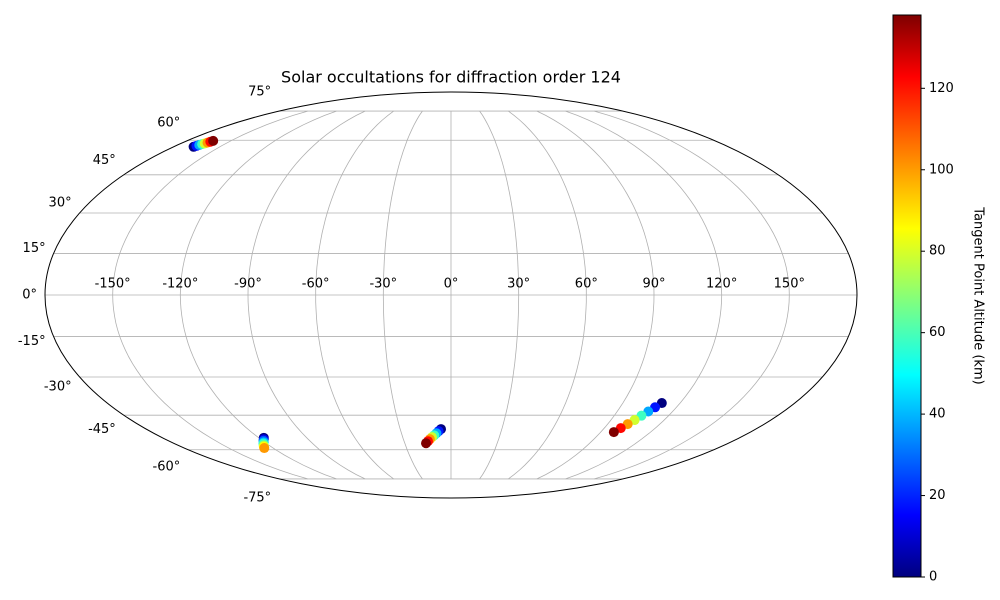  Describe the element at coordinates (29, 295) in the screenshot. I see `y-tick-label: 0°` at that location.